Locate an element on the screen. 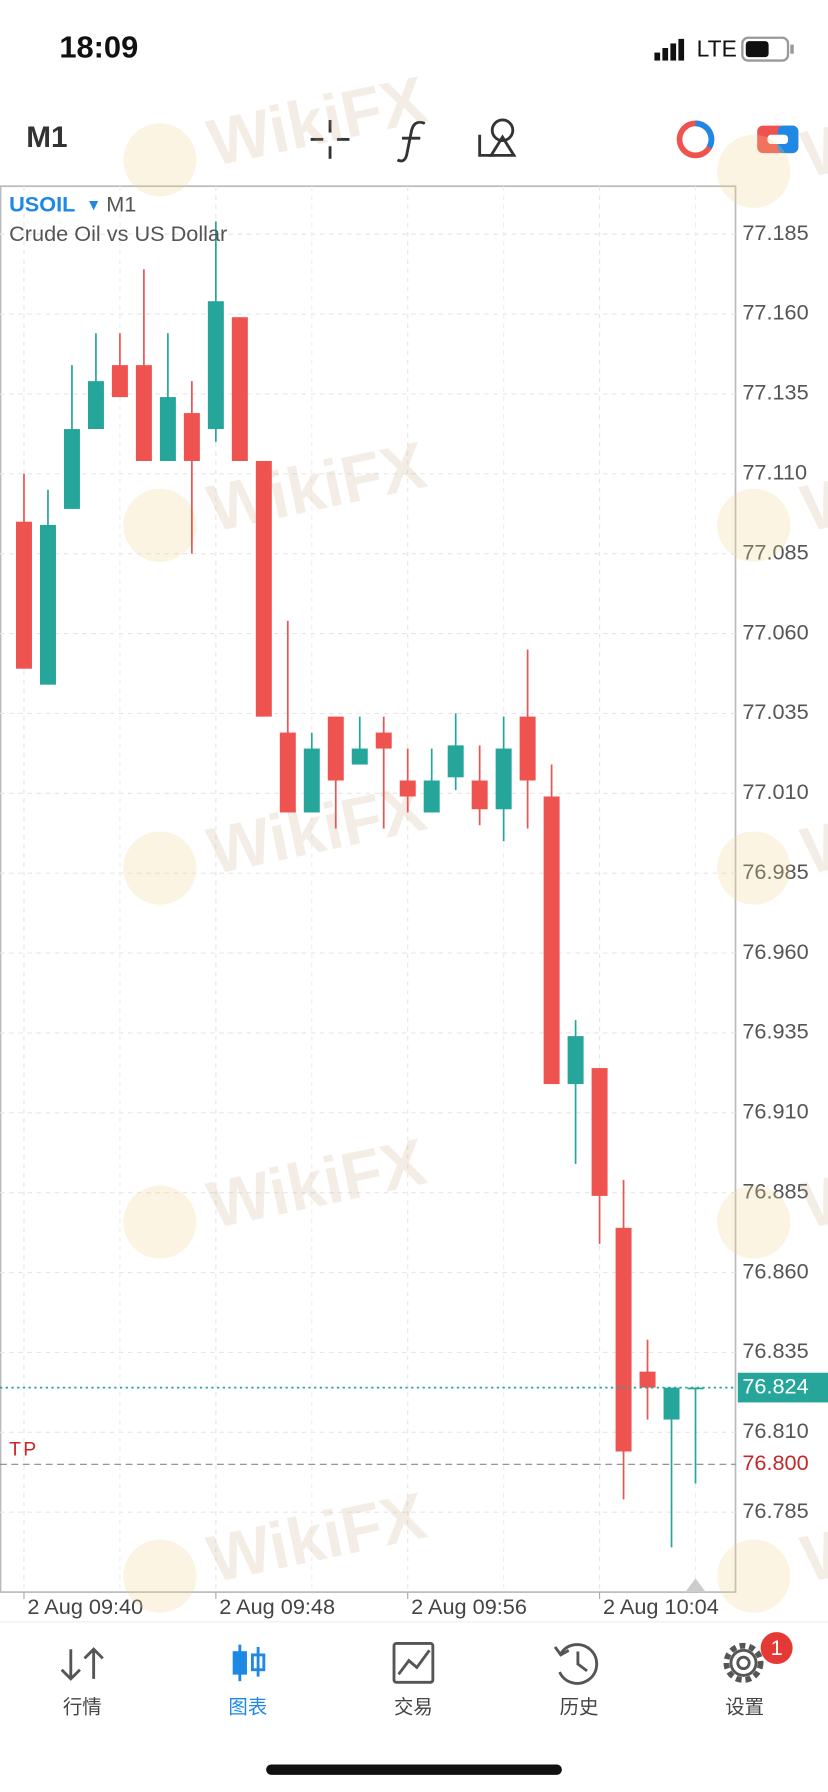  tab-label: 图表 is located at coordinates (247, 1708).